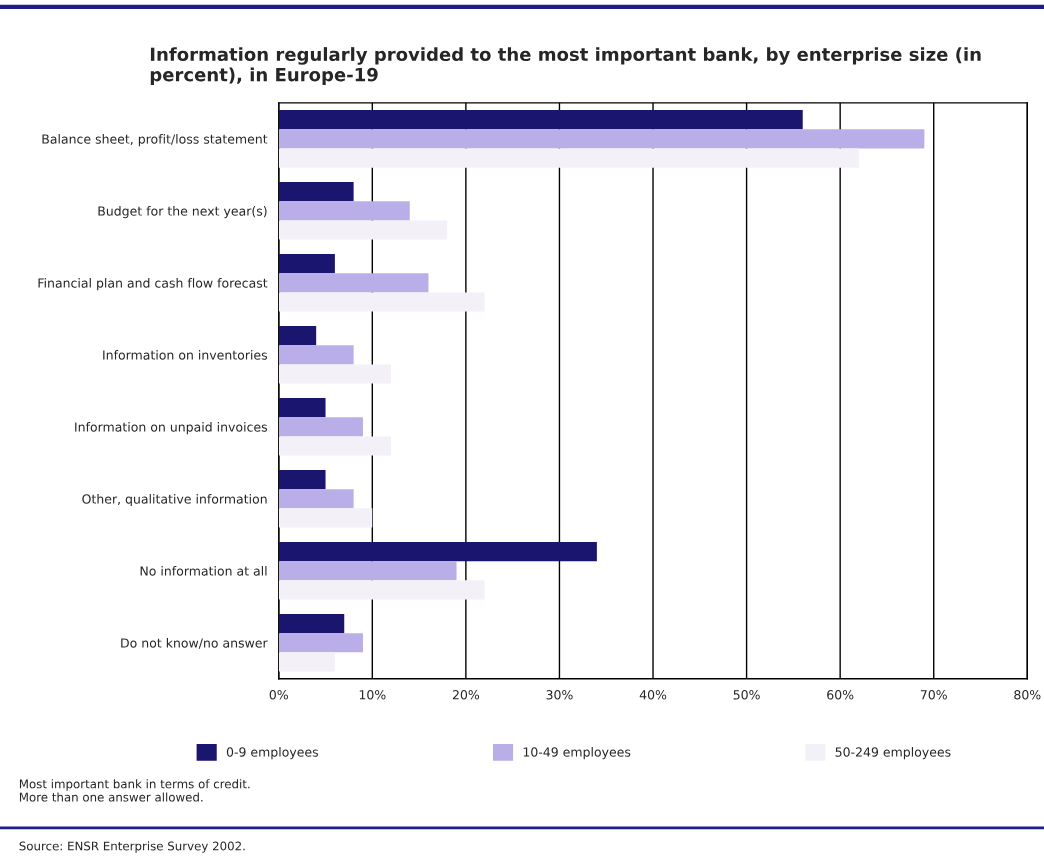 Image resolution: width=1044 pixels, height=857 pixels. I want to click on x-tick-label: 10%, so click(372, 695).